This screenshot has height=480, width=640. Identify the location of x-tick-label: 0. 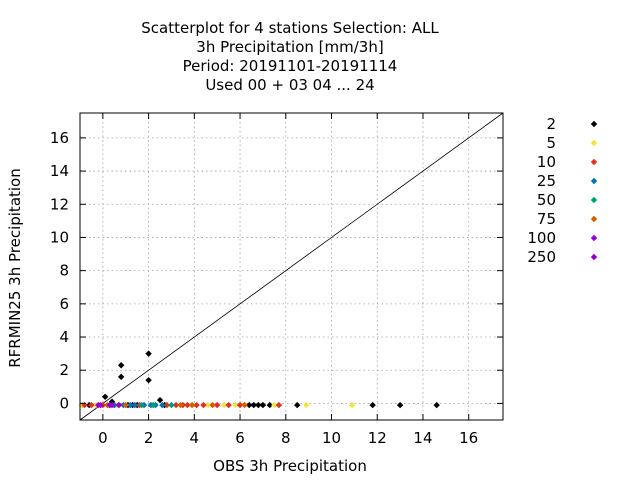
(103, 438).